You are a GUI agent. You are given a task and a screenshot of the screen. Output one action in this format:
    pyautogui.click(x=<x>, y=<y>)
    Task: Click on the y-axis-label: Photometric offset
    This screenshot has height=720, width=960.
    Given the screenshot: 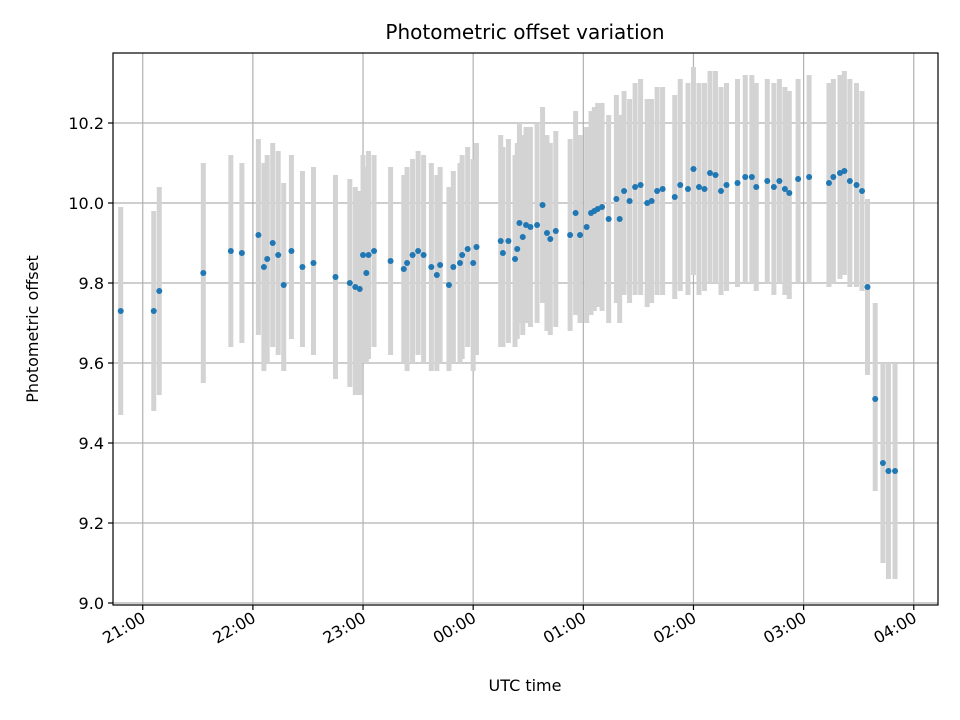 What is the action you would take?
    pyautogui.click(x=32, y=329)
    